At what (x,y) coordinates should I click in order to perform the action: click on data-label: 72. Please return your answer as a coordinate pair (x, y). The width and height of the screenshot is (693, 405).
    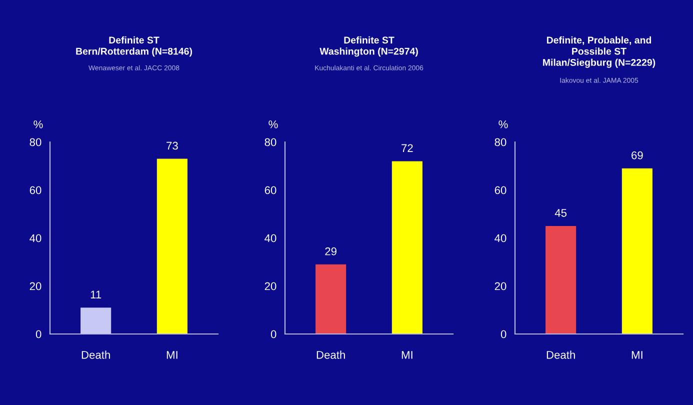
    Looking at the image, I should click on (407, 148).